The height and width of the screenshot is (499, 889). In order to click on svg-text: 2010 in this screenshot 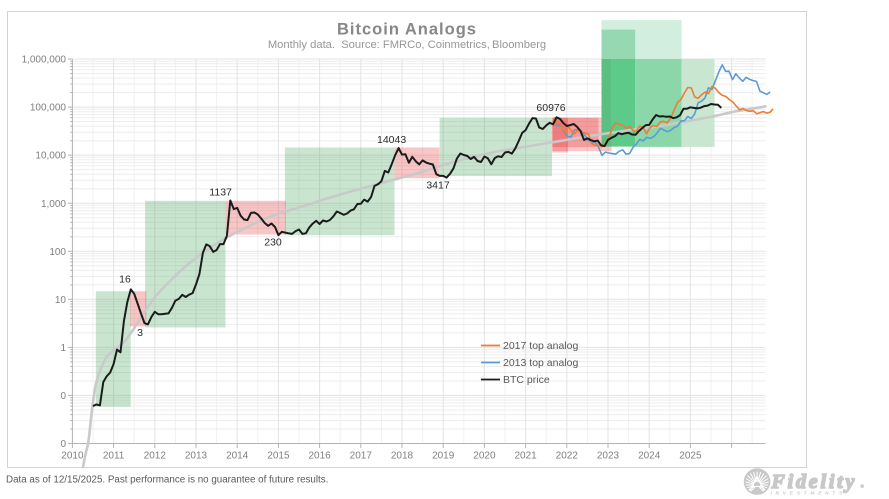, I will do `click(72, 456)`.